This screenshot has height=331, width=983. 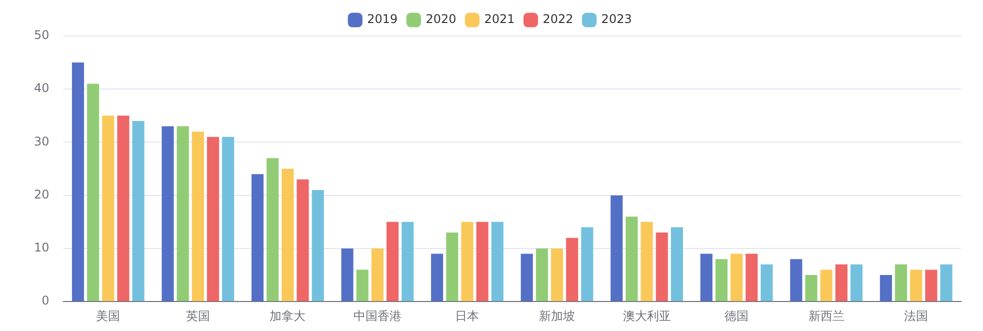 I want to click on y-tick-label: 30, so click(x=42, y=141).